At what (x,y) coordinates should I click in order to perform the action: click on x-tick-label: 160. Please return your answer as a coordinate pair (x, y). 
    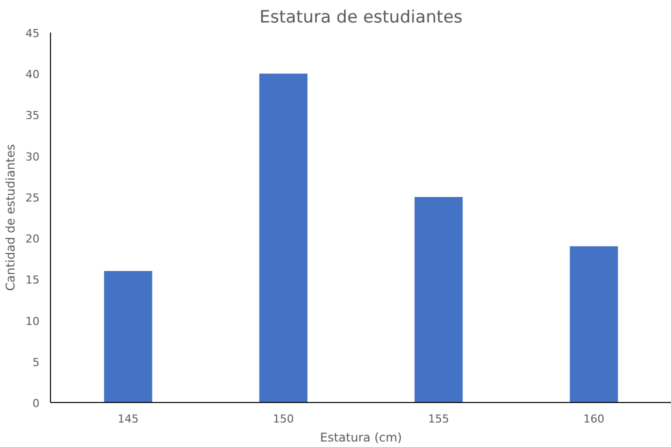
    Looking at the image, I should click on (593, 419).